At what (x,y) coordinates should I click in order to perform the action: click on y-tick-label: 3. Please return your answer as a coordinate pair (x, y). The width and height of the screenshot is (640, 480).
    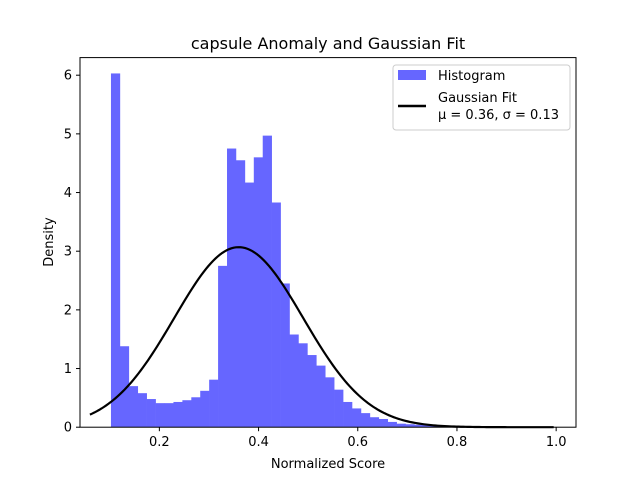
    Looking at the image, I should click on (68, 252).